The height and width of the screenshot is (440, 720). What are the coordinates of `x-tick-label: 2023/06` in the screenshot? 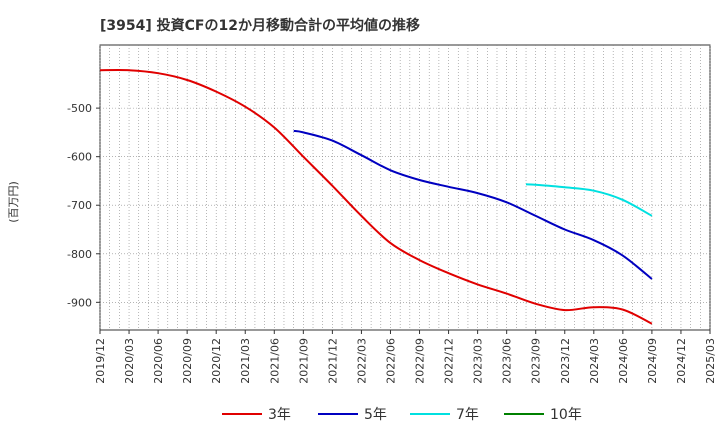 It's located at (507, 361).